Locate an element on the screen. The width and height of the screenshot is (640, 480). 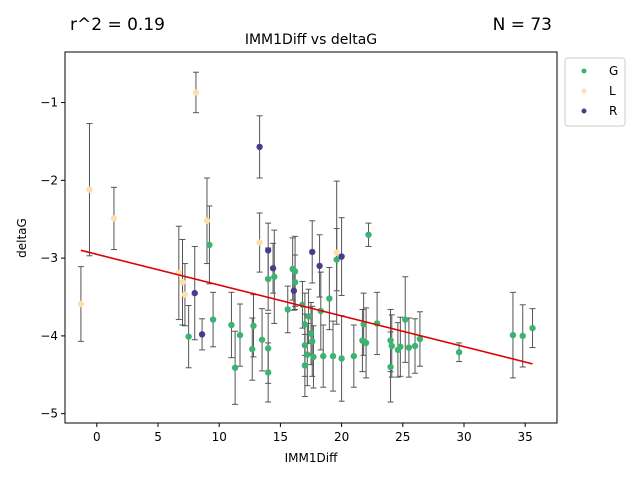
sample-count-label: N = 73 is located at coordinates (522, 25).